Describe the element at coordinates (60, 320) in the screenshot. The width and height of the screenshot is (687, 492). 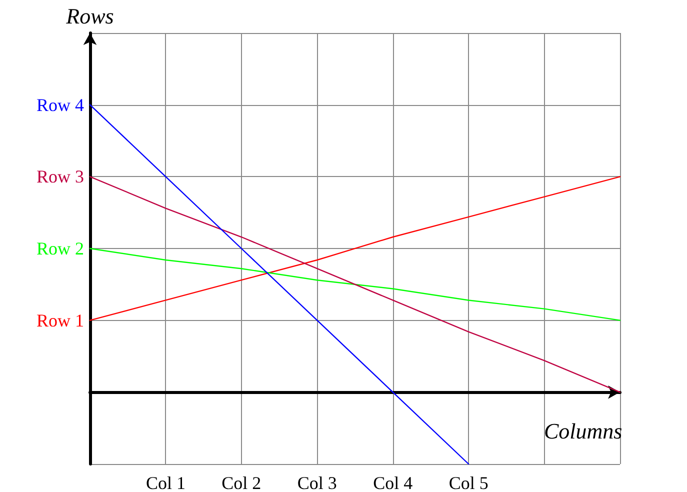
I see `series-label: Row 1` at that location.